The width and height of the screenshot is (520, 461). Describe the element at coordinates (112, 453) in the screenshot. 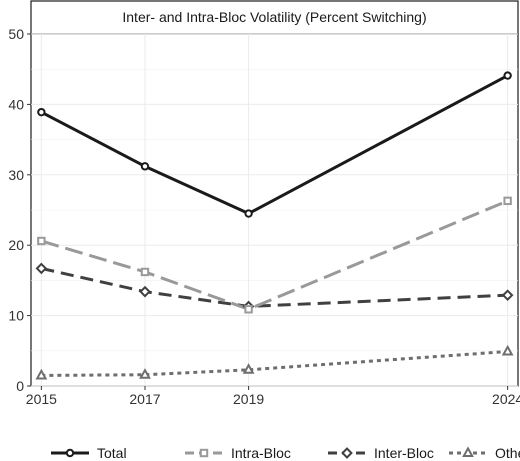

I see `legend-label-total: Total` at that location.